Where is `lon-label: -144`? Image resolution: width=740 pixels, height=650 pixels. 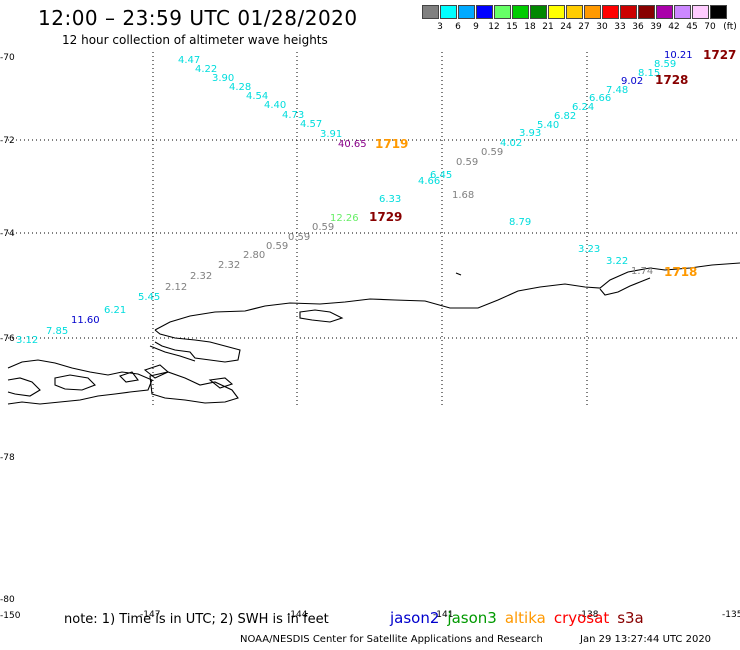
lon-label: -144 is located at coordinates (297, 615).